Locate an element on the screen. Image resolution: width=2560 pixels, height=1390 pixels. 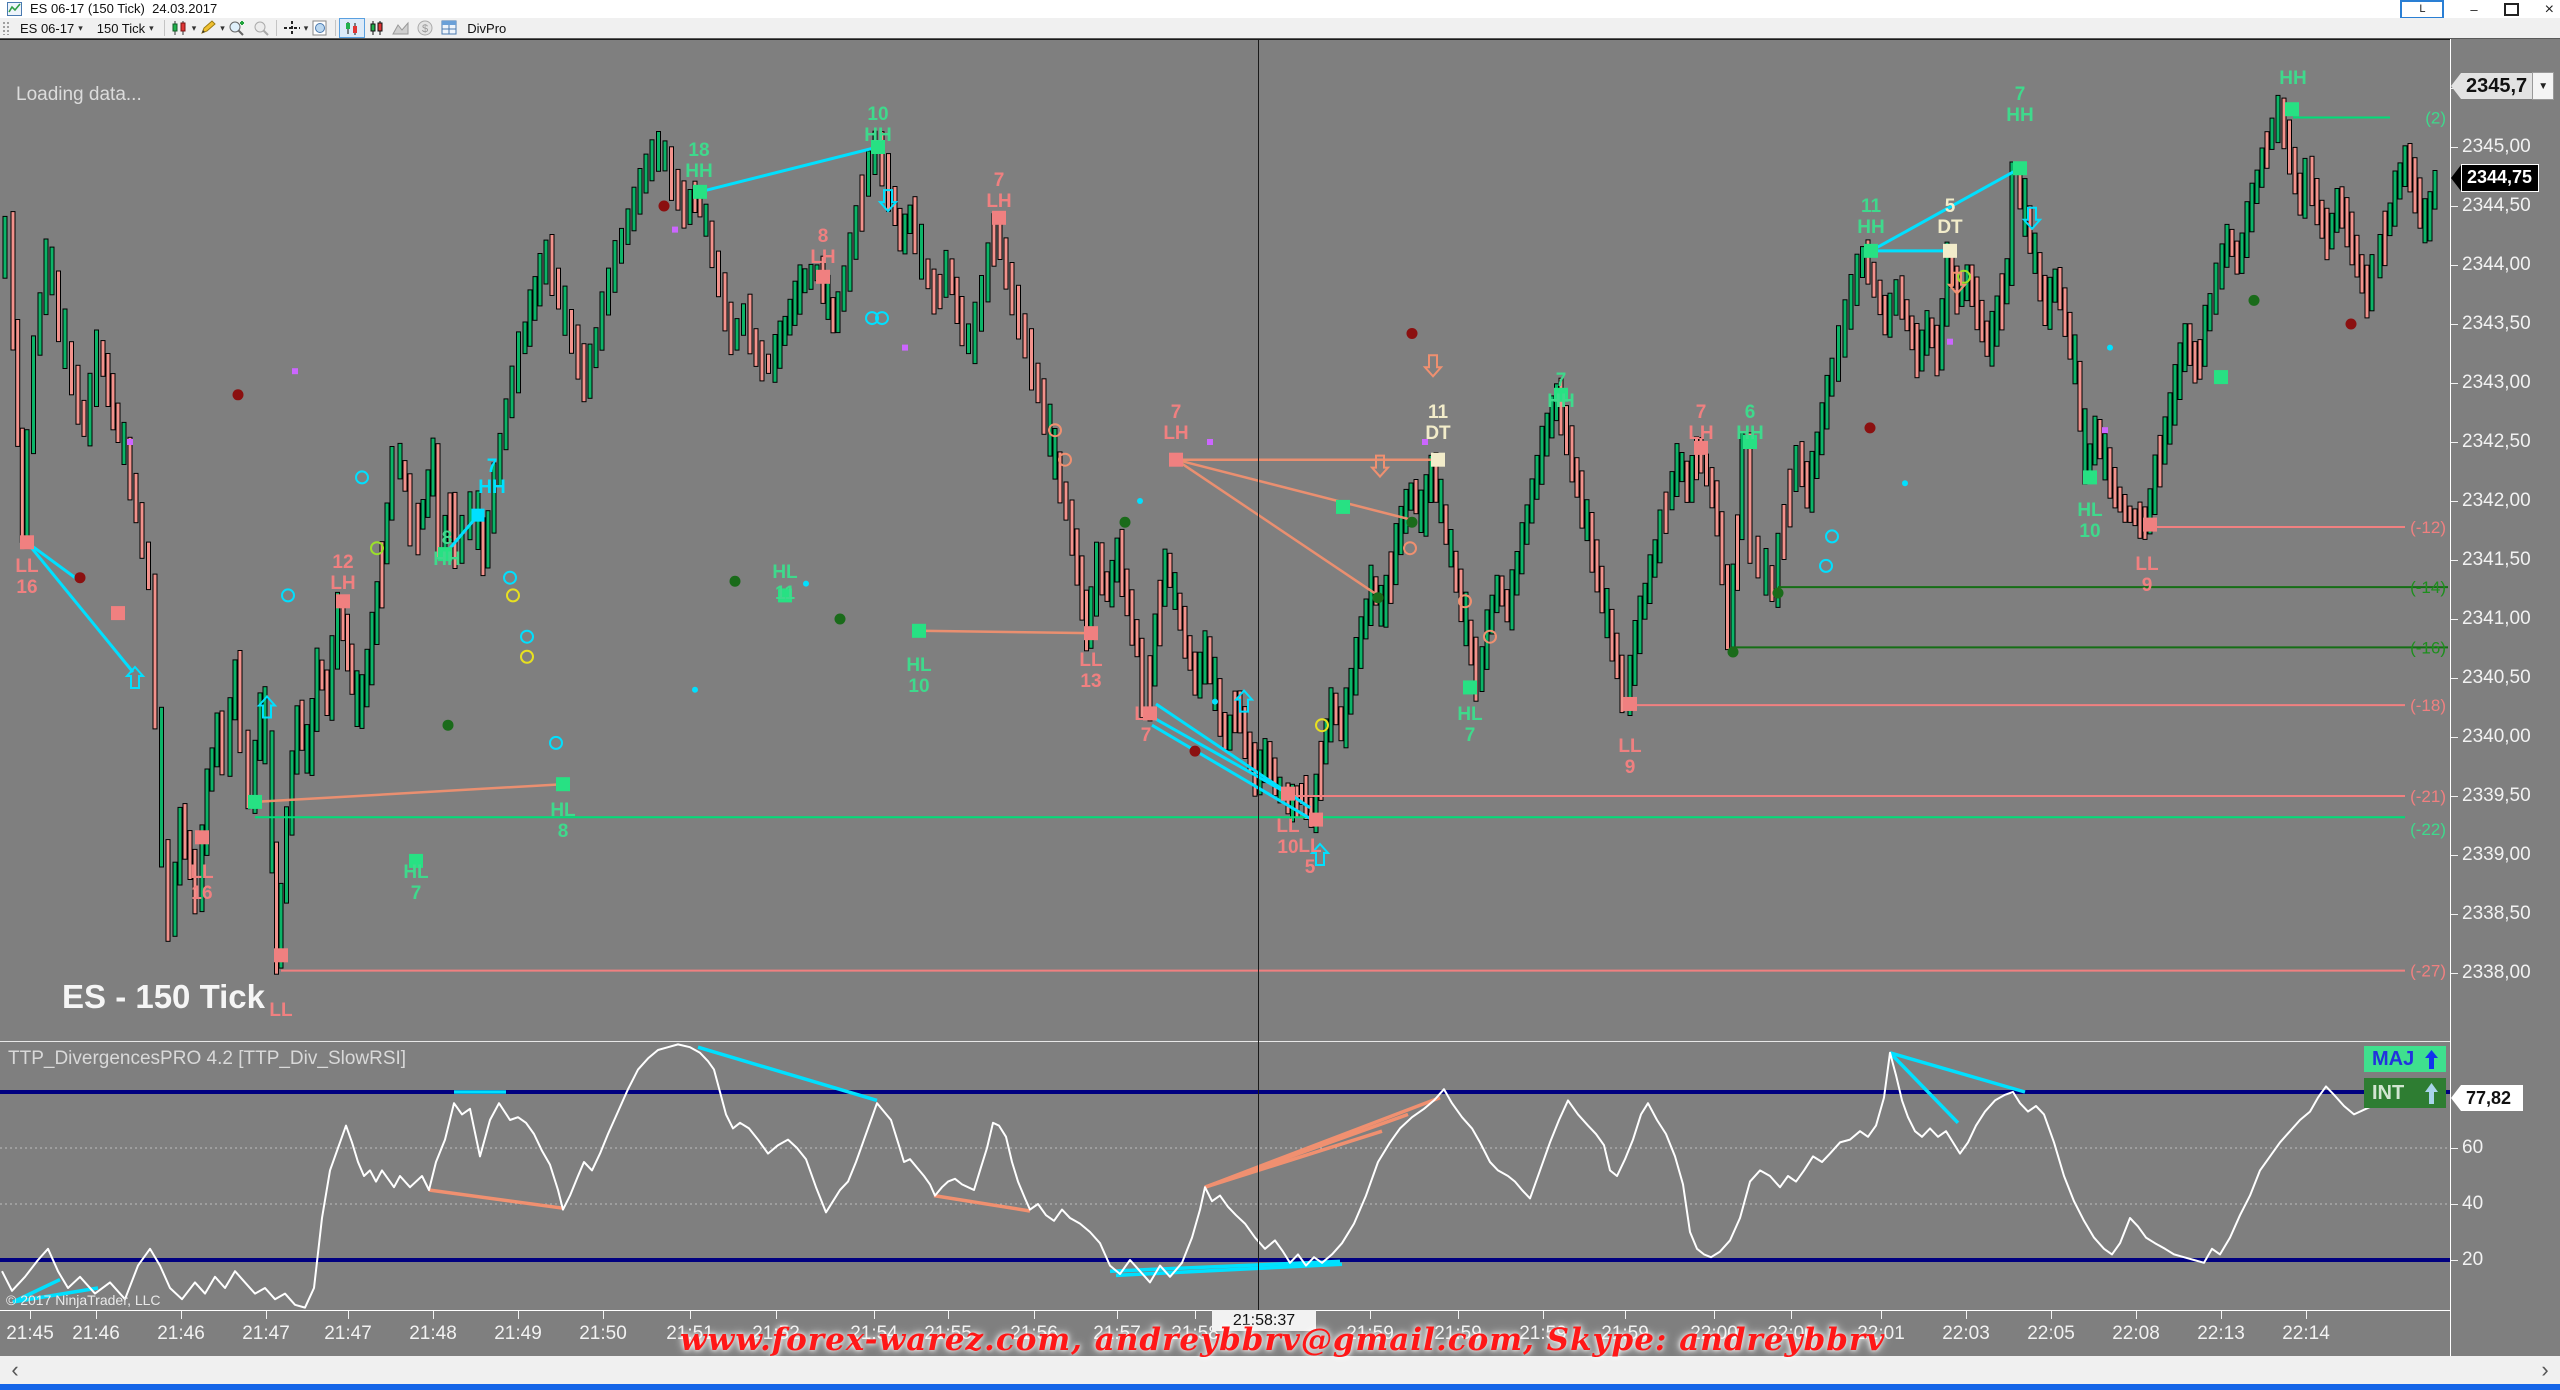
crosshair-icon is located at coordinates (291, 28).